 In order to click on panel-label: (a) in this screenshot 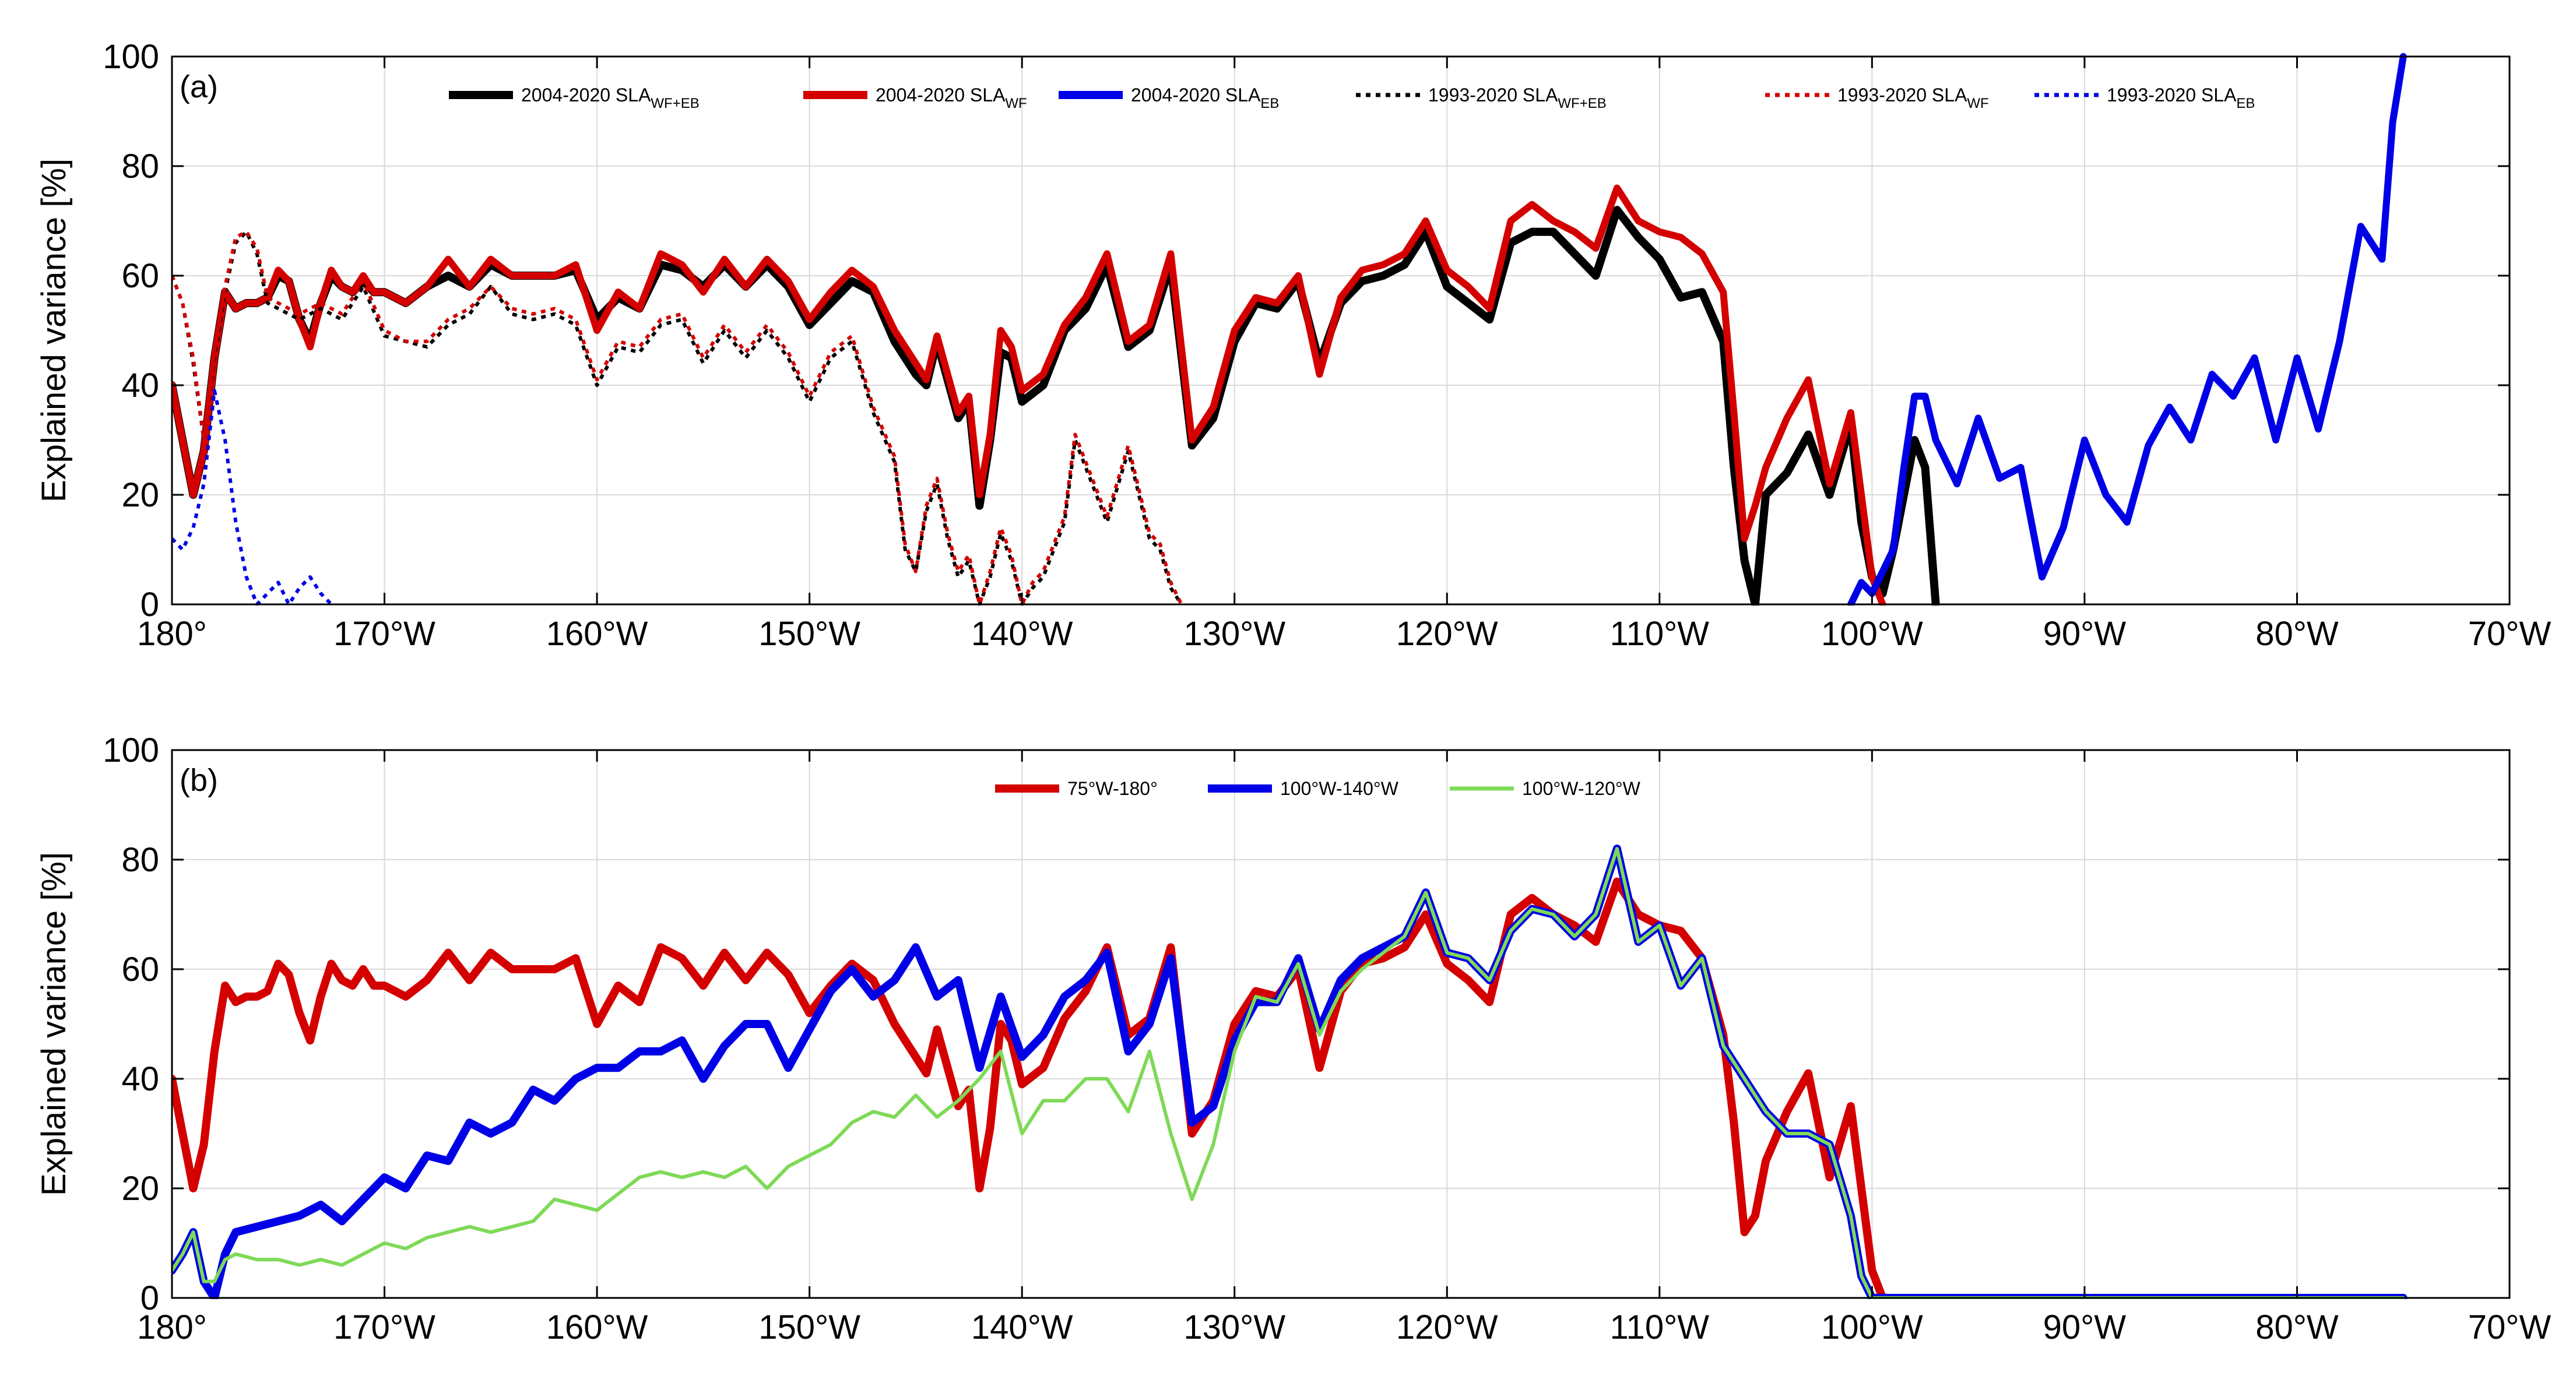, I will do `click(199, 86)`.